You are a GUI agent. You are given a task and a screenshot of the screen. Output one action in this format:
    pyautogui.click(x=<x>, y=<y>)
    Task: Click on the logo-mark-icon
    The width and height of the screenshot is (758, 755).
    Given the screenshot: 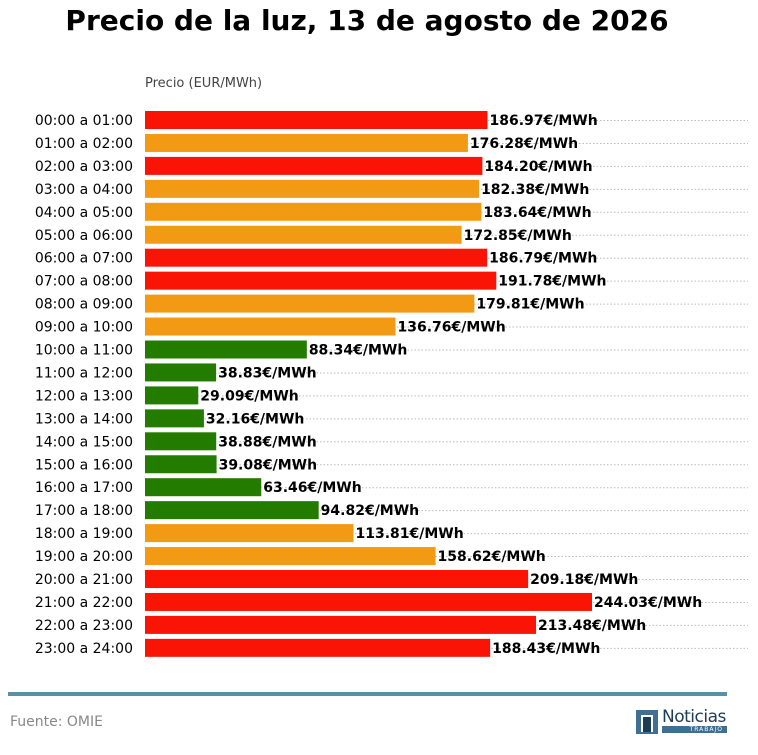 What is the action you would take?
    pyautogui.click(x=647, y=722)
    